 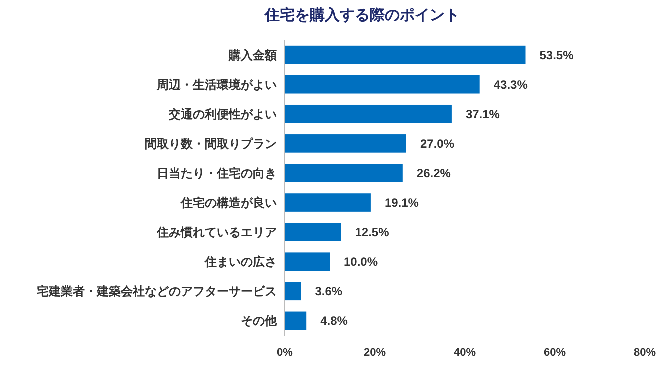 I want to click on y-tick-label: その他, so click(x=259, y=321).